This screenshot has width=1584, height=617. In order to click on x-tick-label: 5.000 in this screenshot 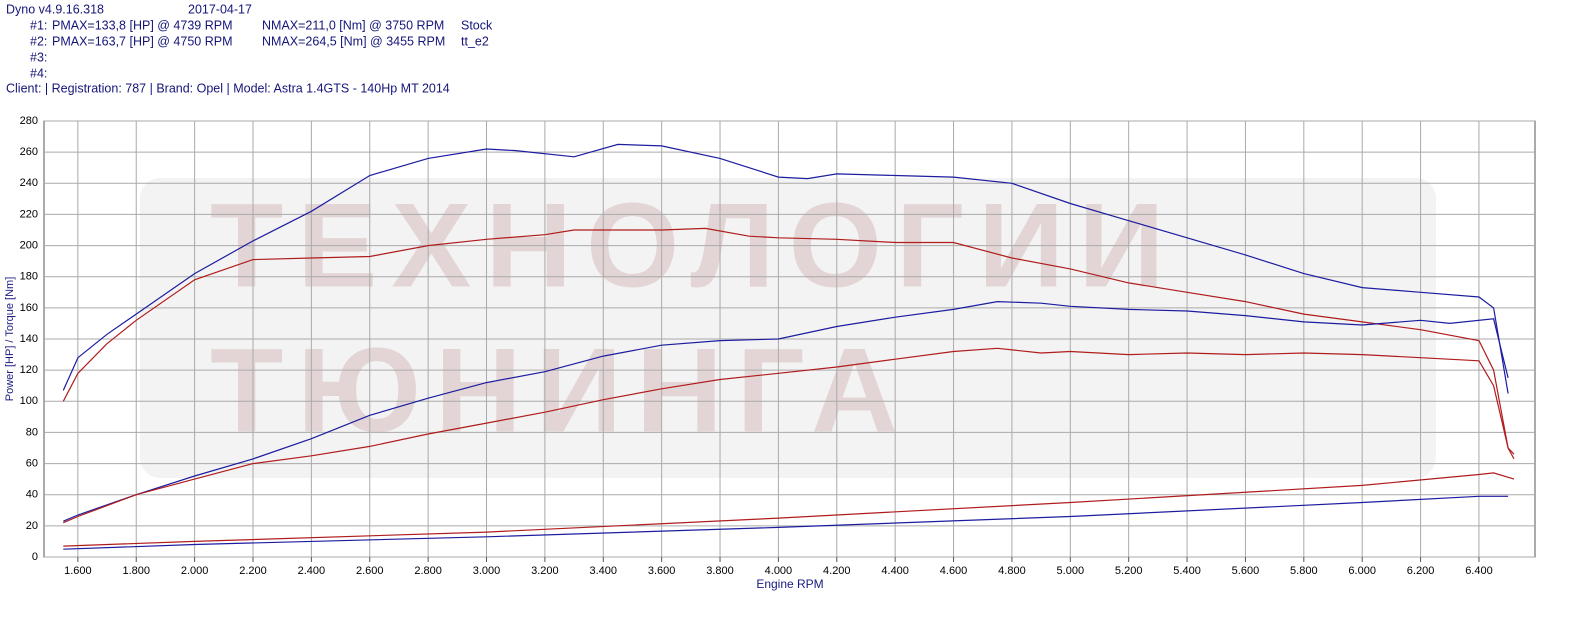, I will do `click(1071, 571)`.